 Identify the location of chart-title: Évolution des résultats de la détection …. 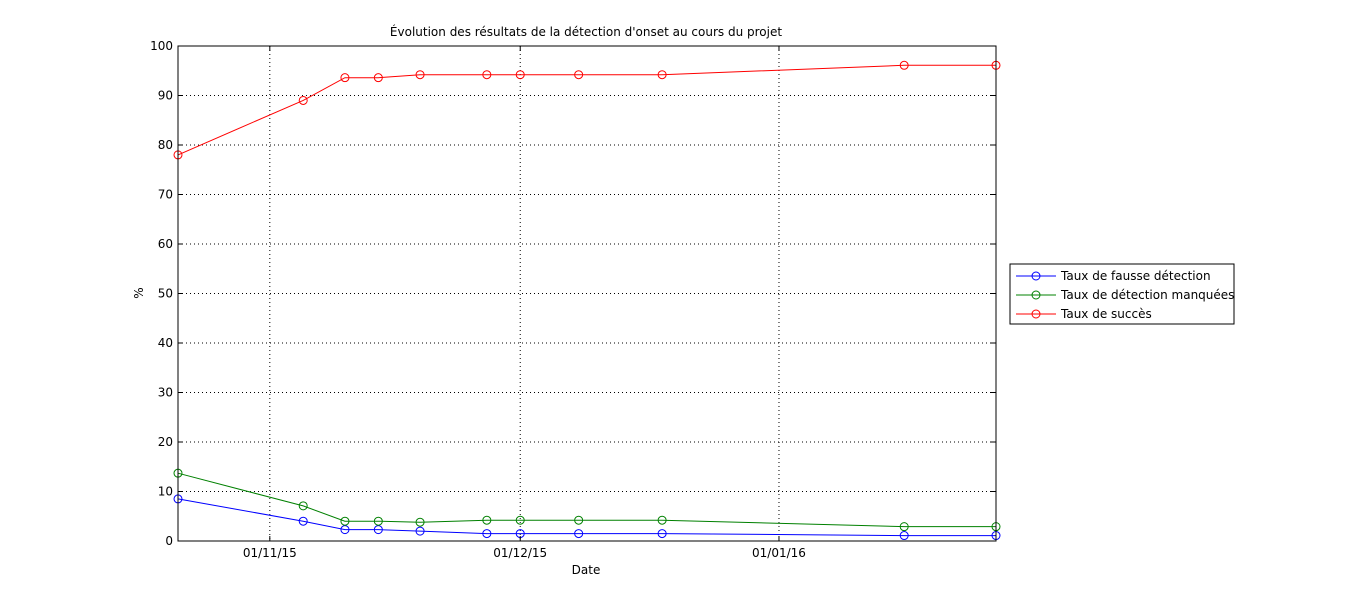
(586, 31).